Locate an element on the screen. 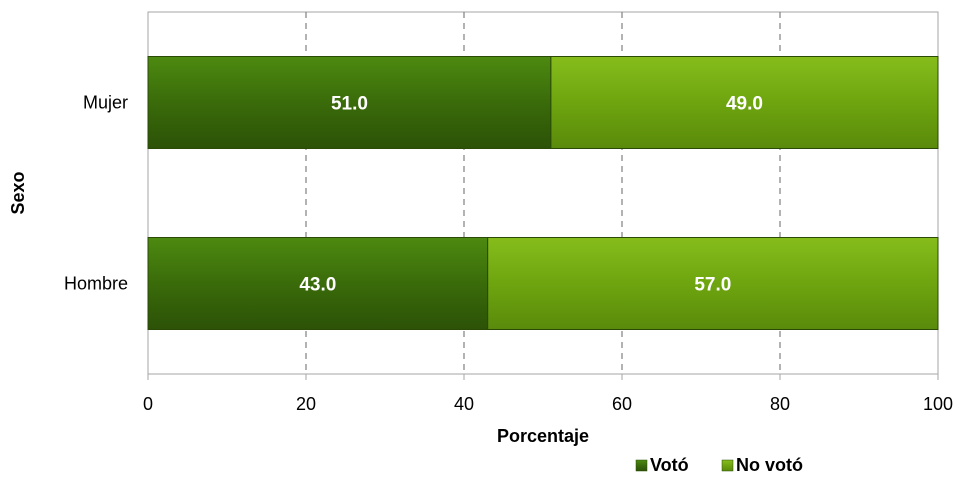 The height and width of the screenshot is (483, 960). x-tick-label-100: 100 is located at coordinates (938, 404).